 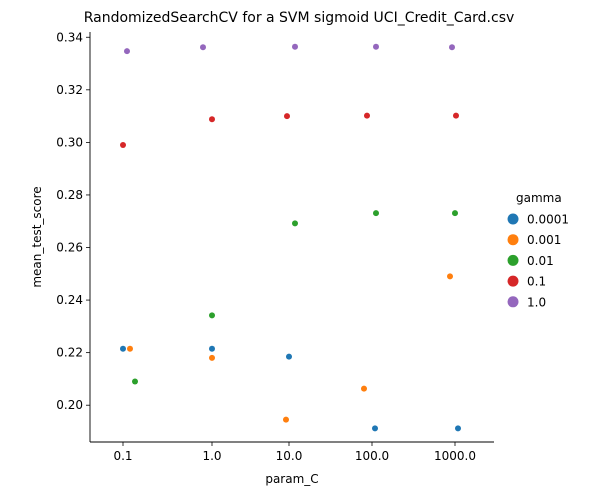 What do you see at coordinates (540, 261) in the screenshot?
I see `legend-label: 0.01` at bounding box center [540, 261].